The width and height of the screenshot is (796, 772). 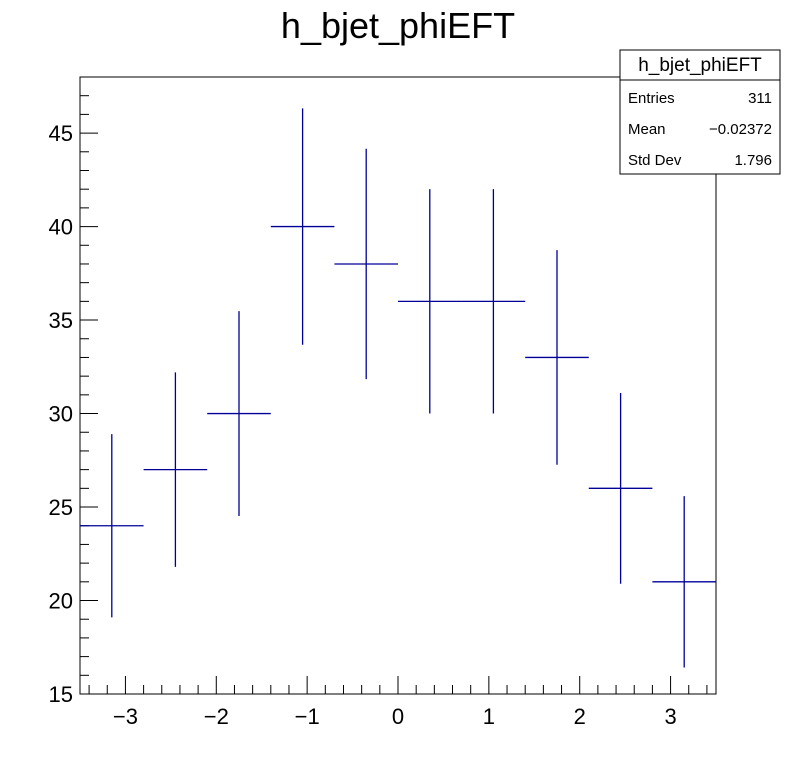 What do you see at coordinates (753, 160) in the screenshot?
I see `stats-stddev-value: 1.796` at bounding box center [753, 160].